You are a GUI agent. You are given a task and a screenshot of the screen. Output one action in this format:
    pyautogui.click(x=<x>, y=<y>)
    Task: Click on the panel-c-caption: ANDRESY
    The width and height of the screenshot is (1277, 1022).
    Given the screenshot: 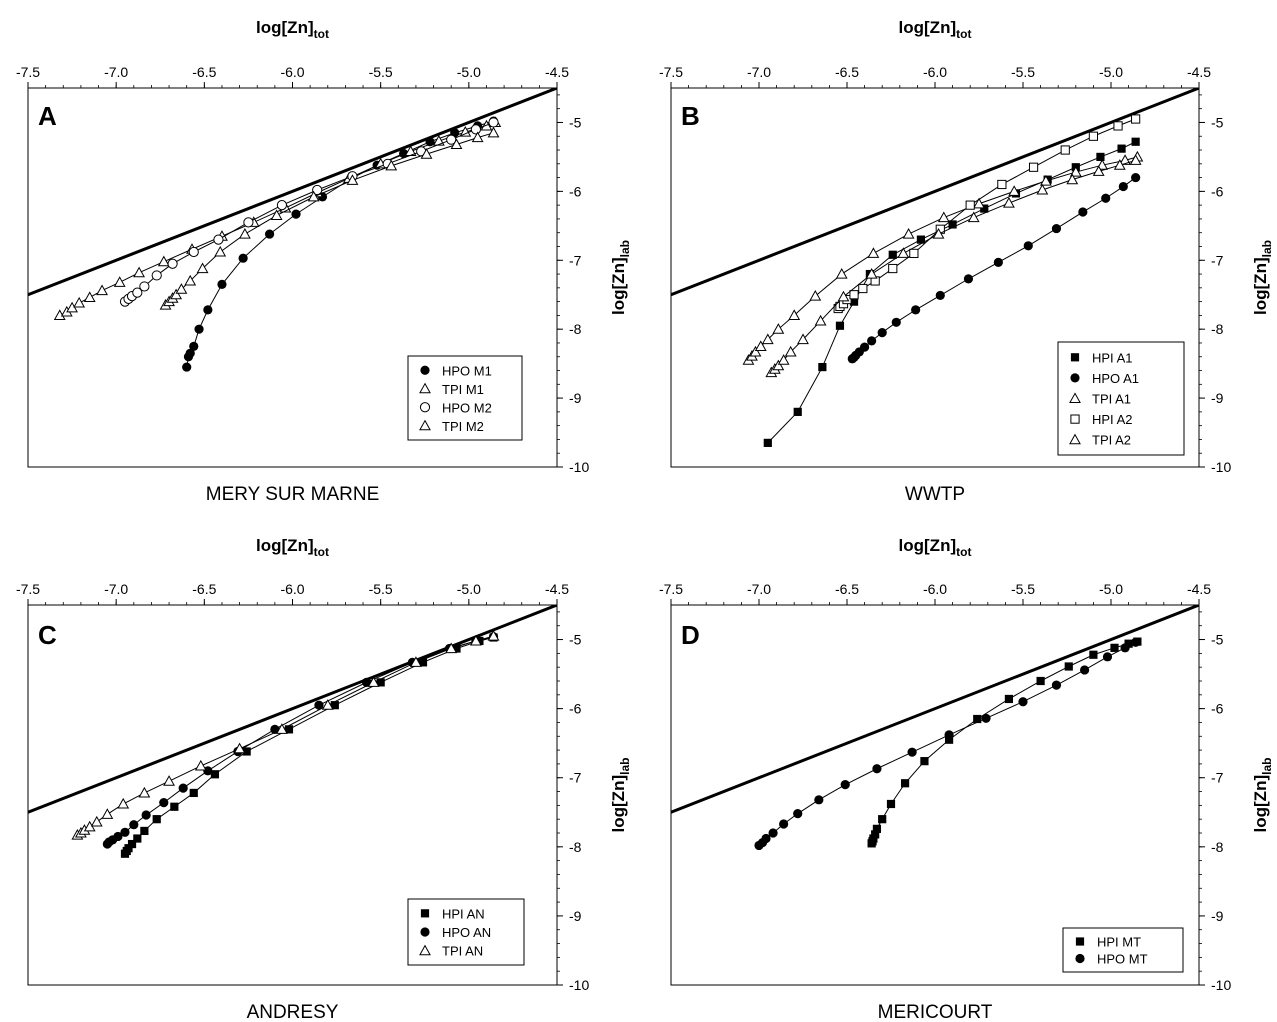 What is the action you would take?
    pyautogui.click(x=293, y=1012)
    